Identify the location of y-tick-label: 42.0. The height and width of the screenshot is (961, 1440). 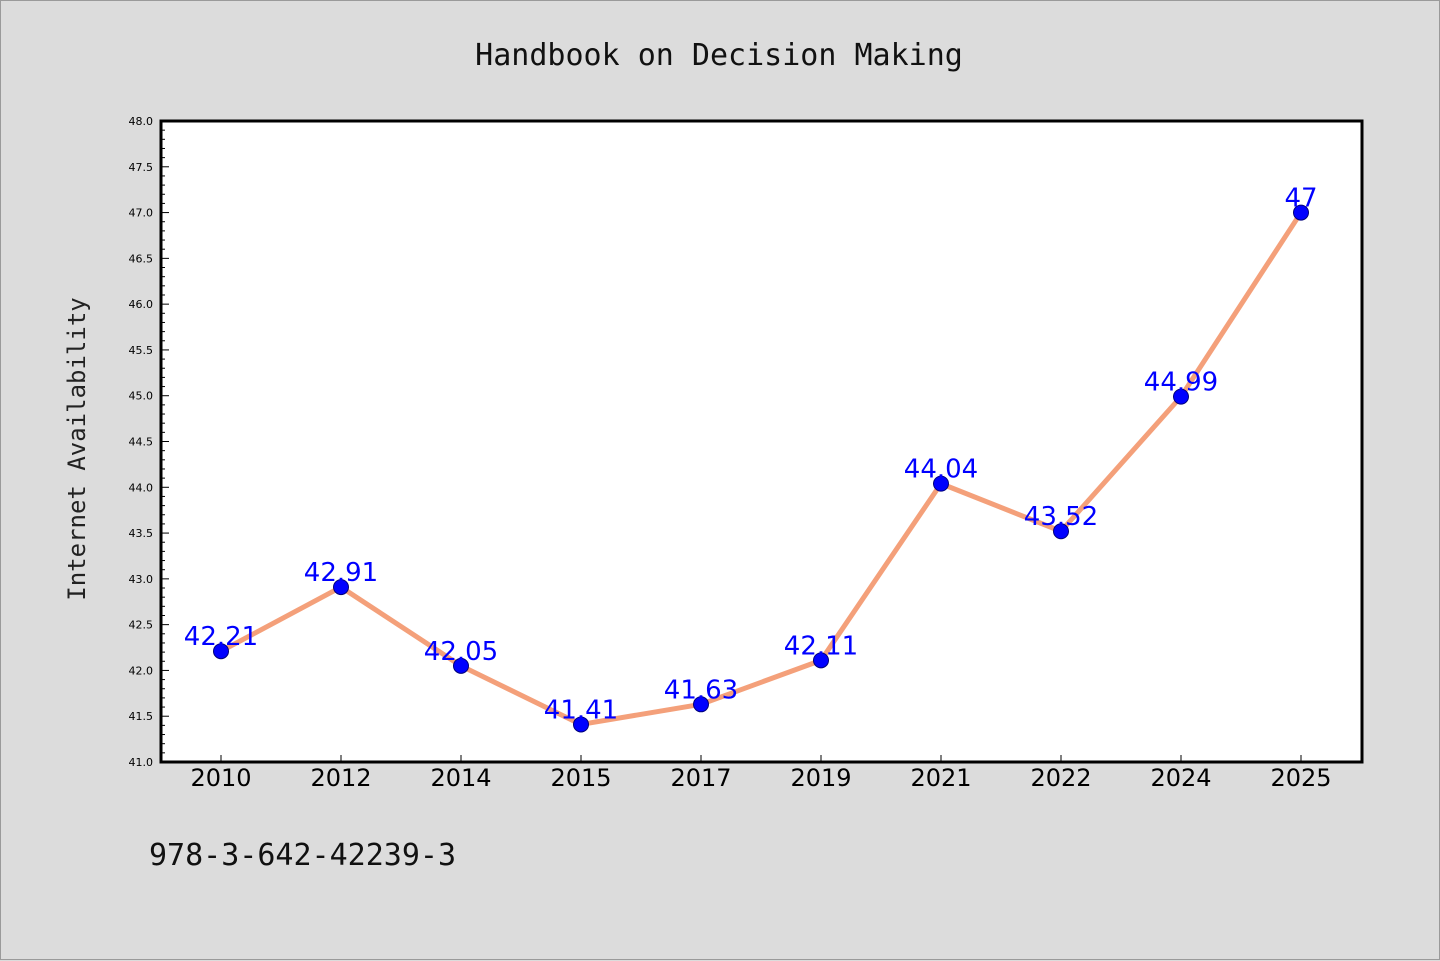
(141, 670).